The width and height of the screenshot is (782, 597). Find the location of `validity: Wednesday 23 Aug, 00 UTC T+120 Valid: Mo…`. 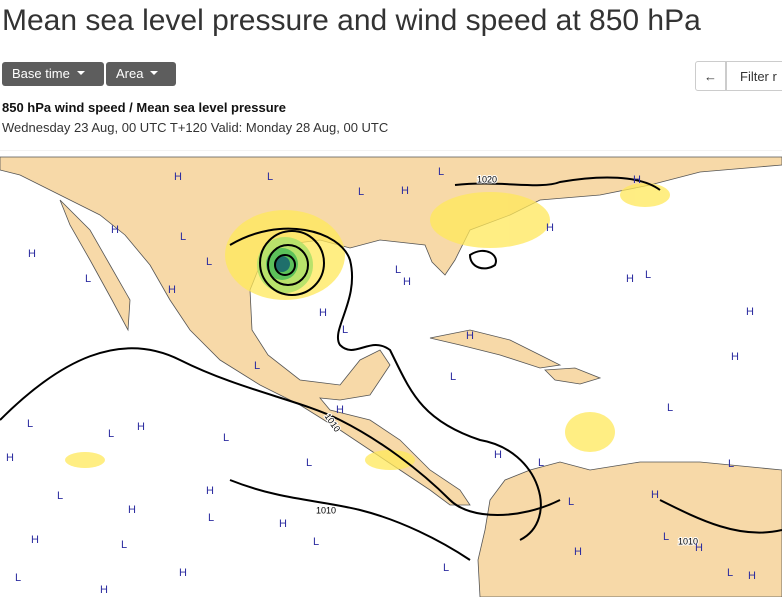

validity: Wednesday 23 Aug, 00 UTC T+120 Valid: Mo… is located at coordinates (195, 127).